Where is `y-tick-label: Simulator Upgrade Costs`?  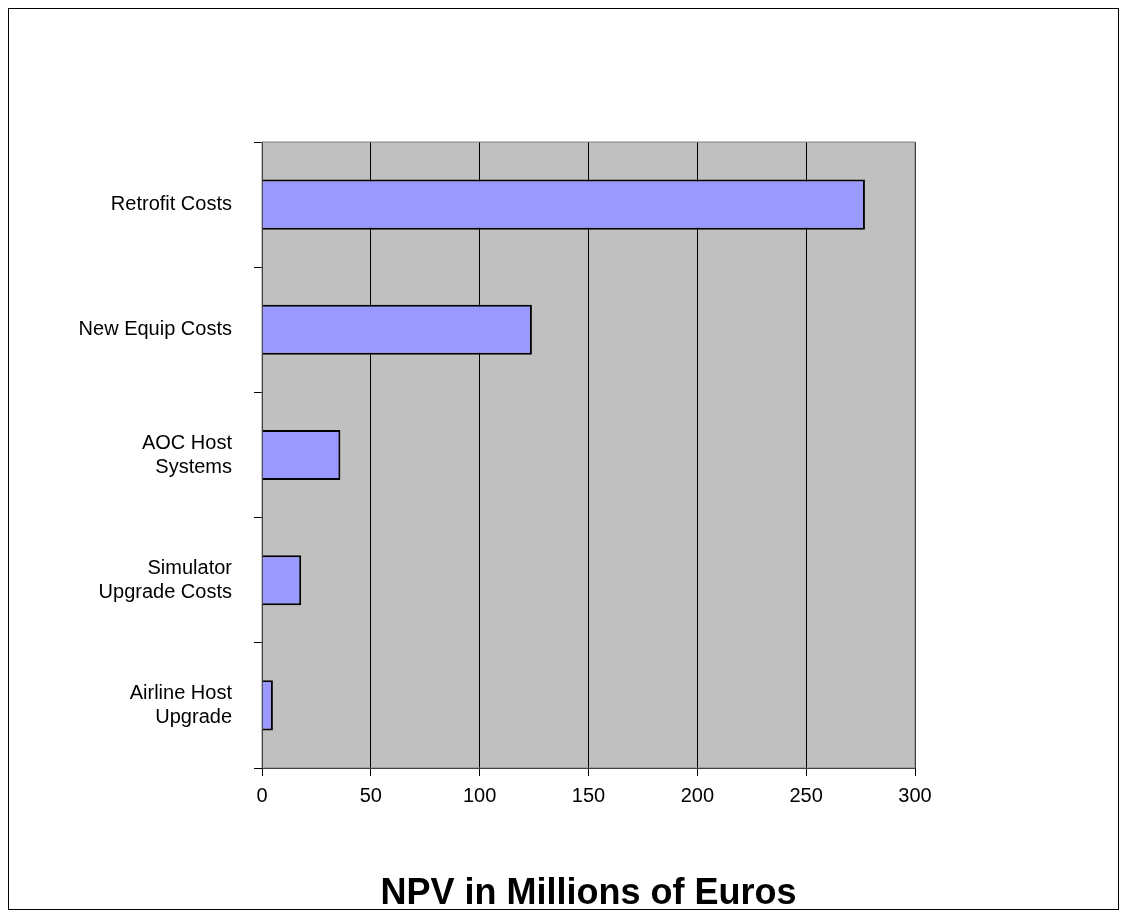 y-tick-label: Simulator Upgrade Costs is located at coordinates (165, 578).